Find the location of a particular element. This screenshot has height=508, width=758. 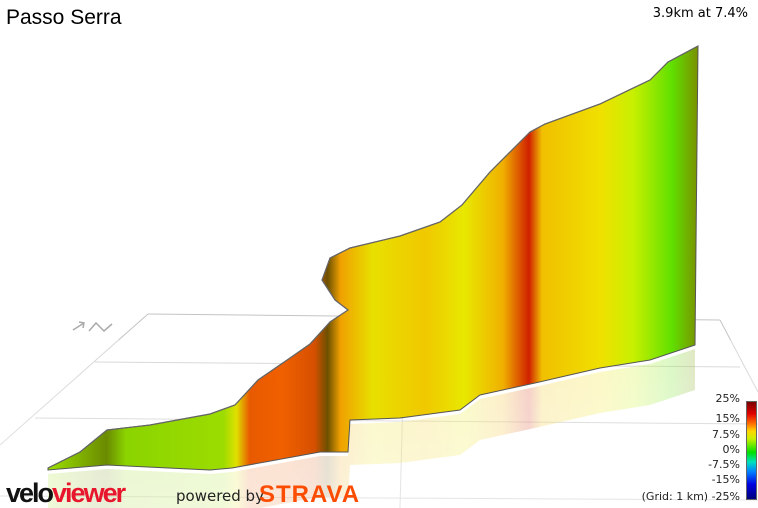

colorbar-tick: 25% is located at coordinates (727, 398).